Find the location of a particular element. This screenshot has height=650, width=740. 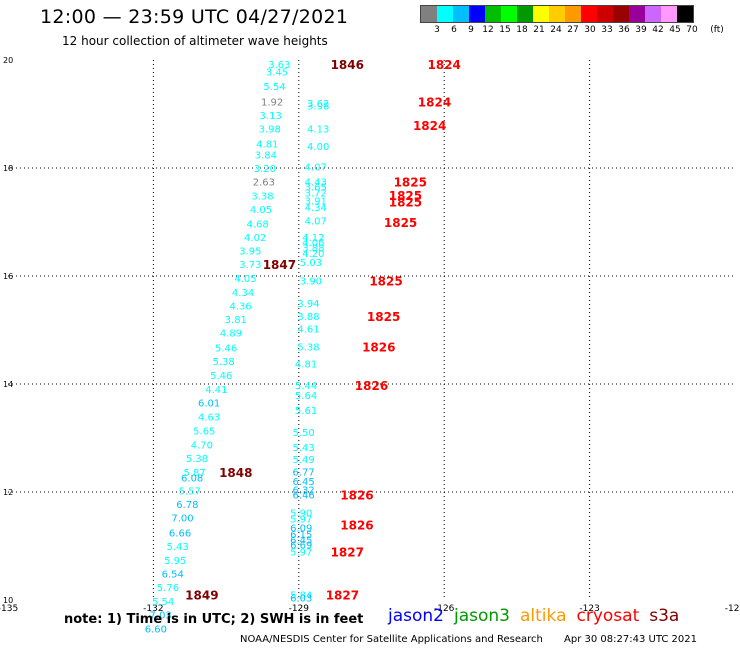

legend-label: 30 is located at coordinates (590, 30).